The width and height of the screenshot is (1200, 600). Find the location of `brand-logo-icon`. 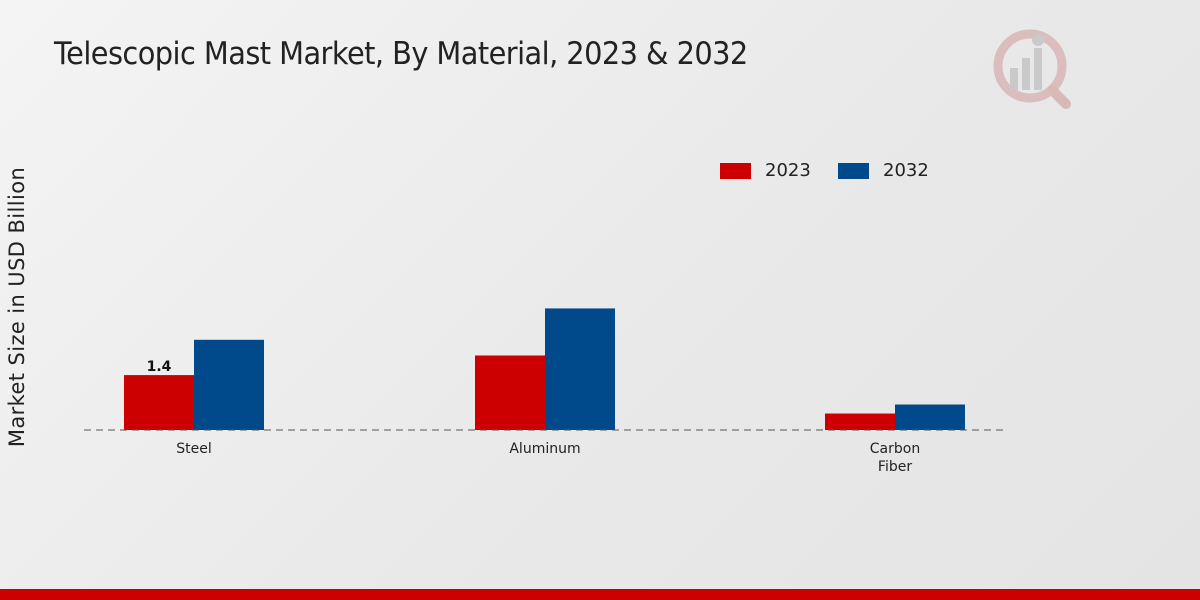

brand-logo-icon is located at coordinates (1032, 69).